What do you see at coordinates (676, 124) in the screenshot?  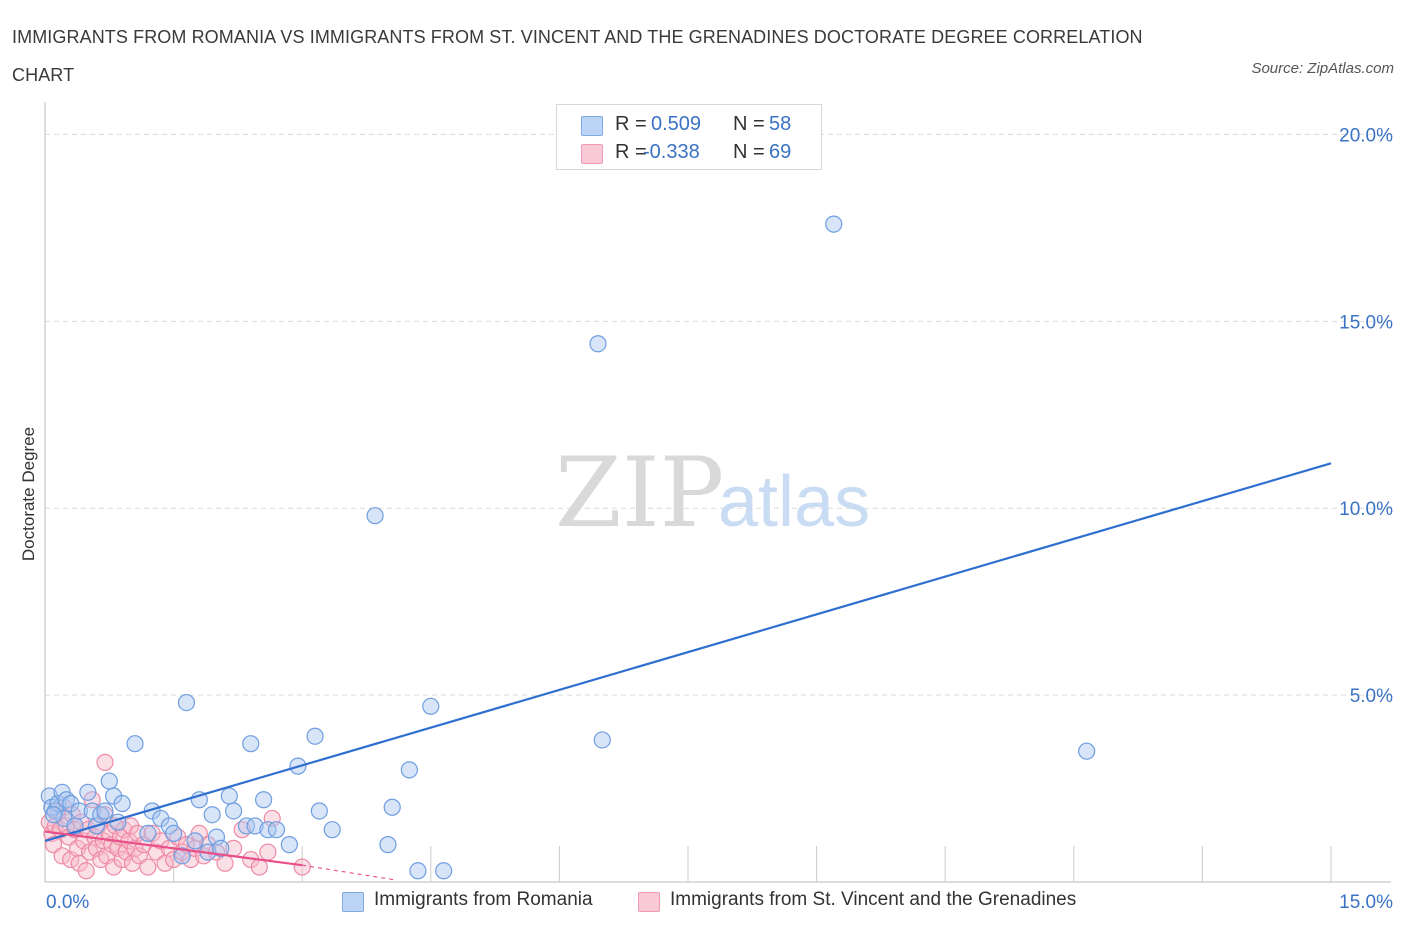 I see `r-value-blue: 0.509` at bounding box center [676, 124].